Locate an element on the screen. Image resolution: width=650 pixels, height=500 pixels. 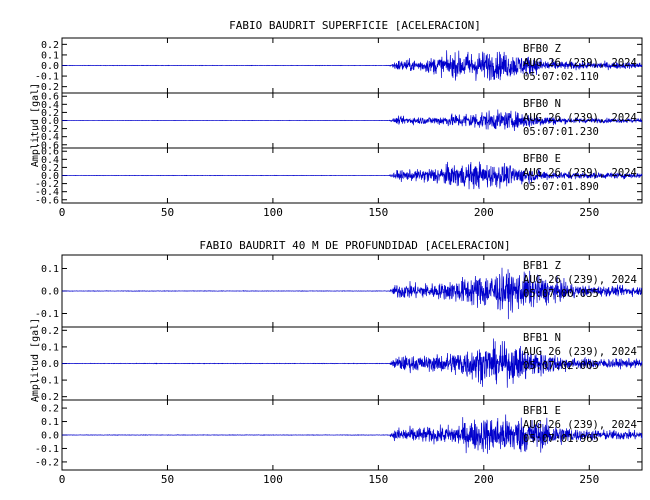
station-annotation: BFB0 N is located at coordinates (542, 104).